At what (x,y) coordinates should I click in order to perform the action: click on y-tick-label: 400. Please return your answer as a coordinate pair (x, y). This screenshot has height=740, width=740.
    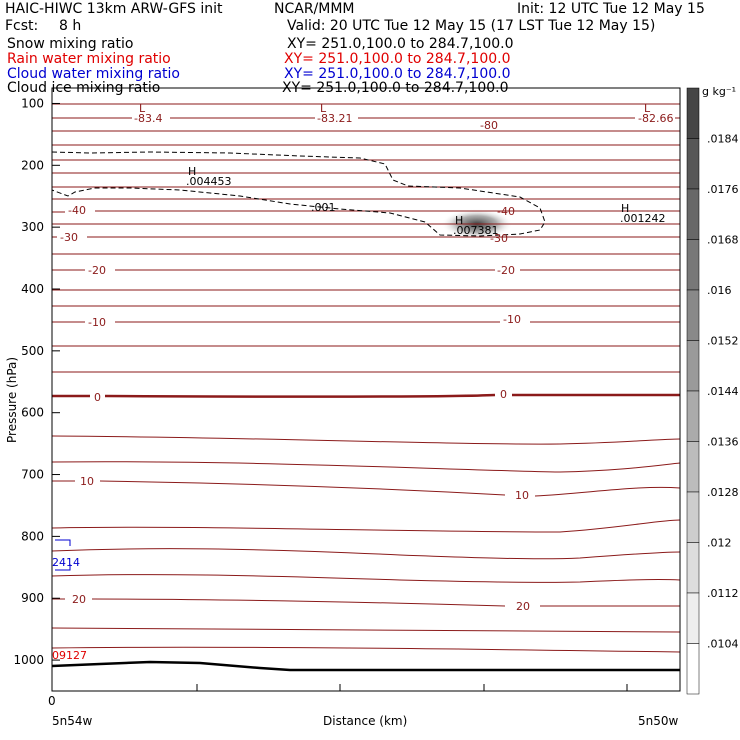
    Looking at the image, I should click on (32, 289).